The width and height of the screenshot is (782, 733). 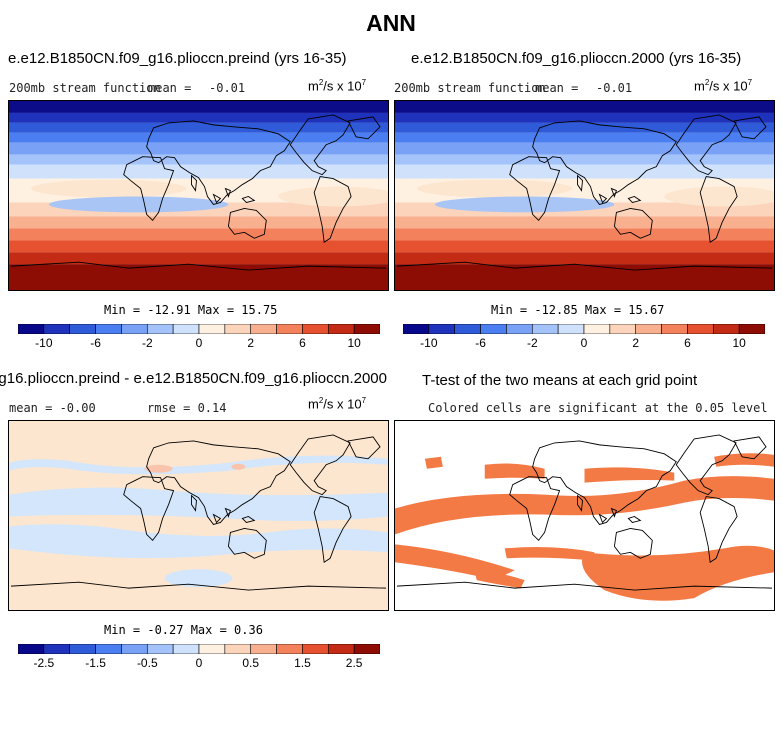 What do you see at coordinates (199, 663) in the screenshot?
I see `colorbar-tick-label: 0` at bounding box center [199, 663].